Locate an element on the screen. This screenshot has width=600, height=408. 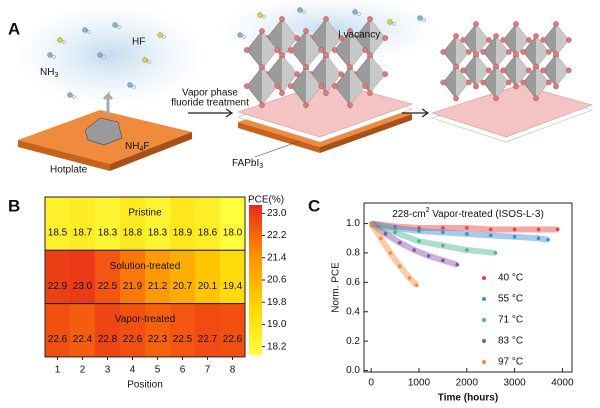
x-tick-label: 3000 is located at coordinates (514, 383).